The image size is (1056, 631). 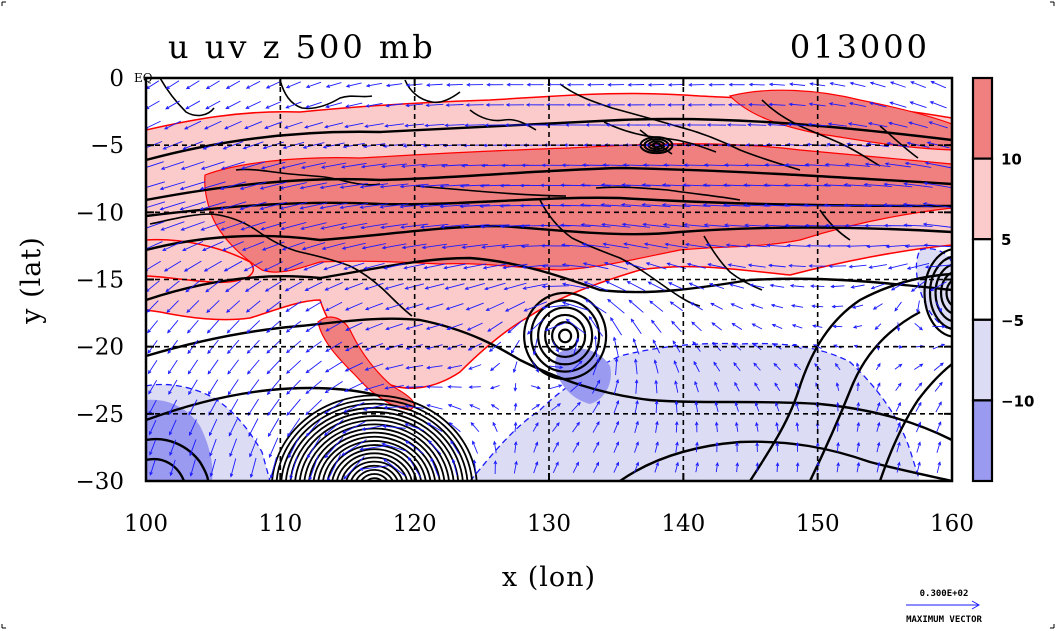 I want to click on x-tick-label: 100, so click(x=146, y=524).